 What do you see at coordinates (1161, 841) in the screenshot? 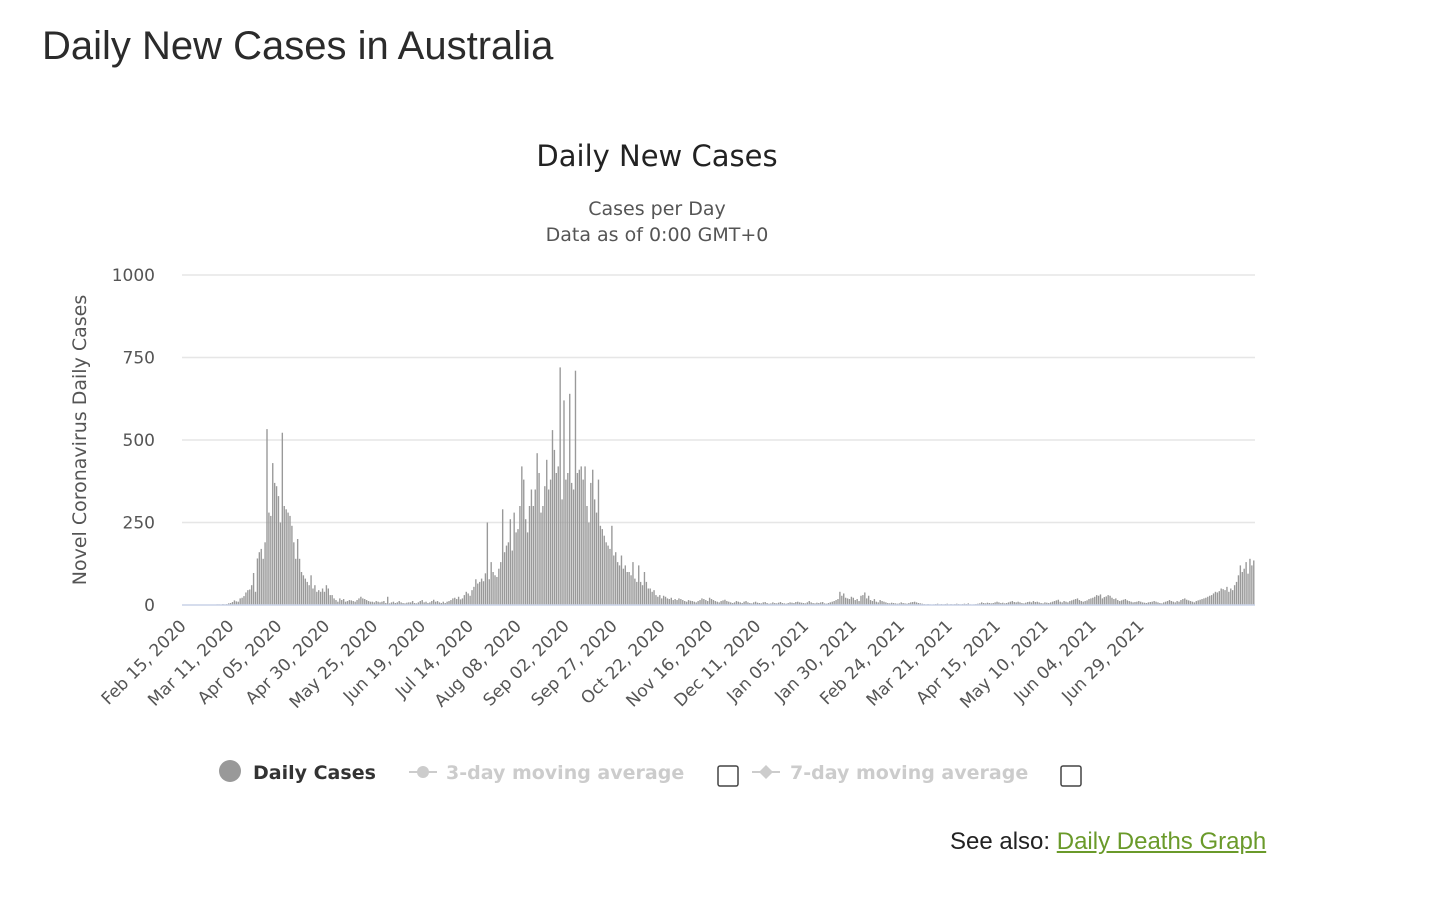
I see `daily-deaths-graph-link: Daily Deaths Graph` at bounding box center [1161, 841].